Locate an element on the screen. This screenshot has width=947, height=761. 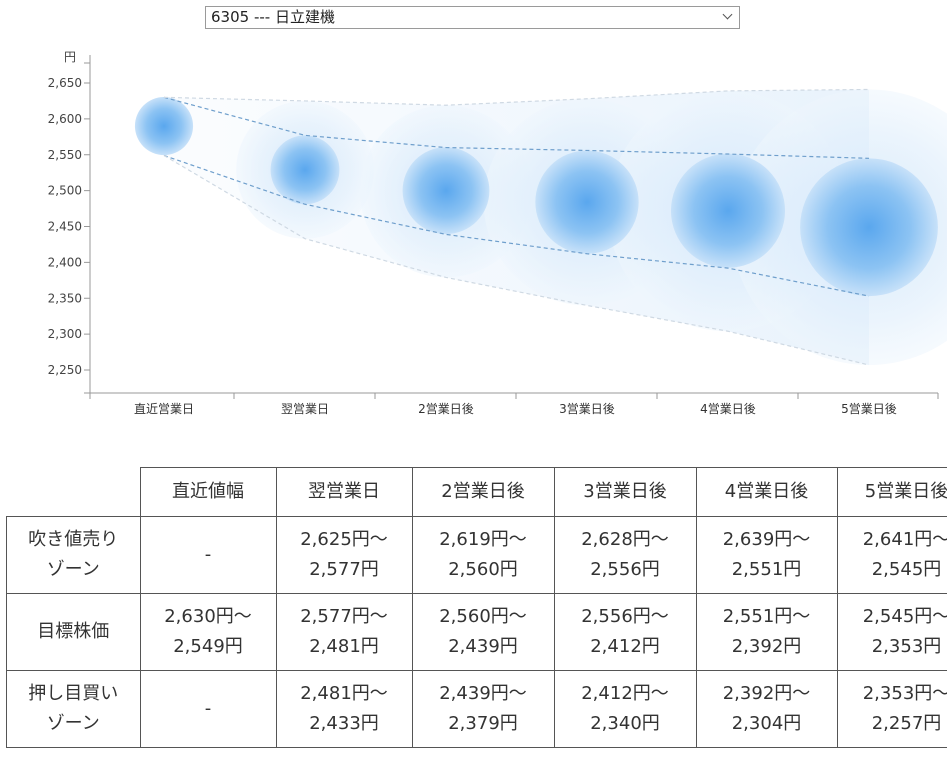
stock-selector: 6305 --- 日立建機 is located at coordinates (472, 17).